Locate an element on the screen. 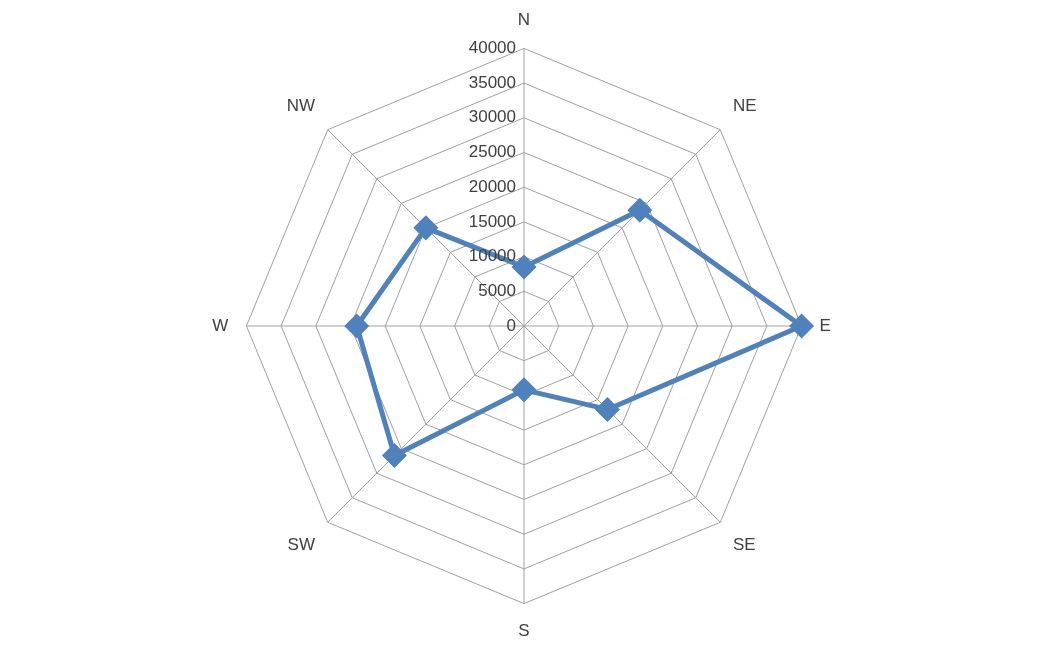  spoke-label: E is located at coordinates (825, 325).